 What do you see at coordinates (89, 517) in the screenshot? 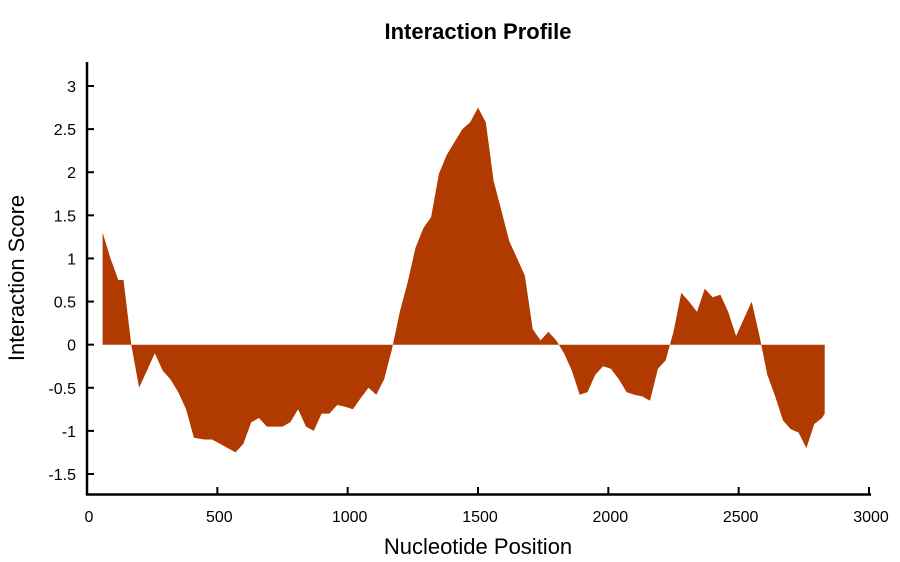
I see `x-tick-label: 0` at bounding box center [89, 517].